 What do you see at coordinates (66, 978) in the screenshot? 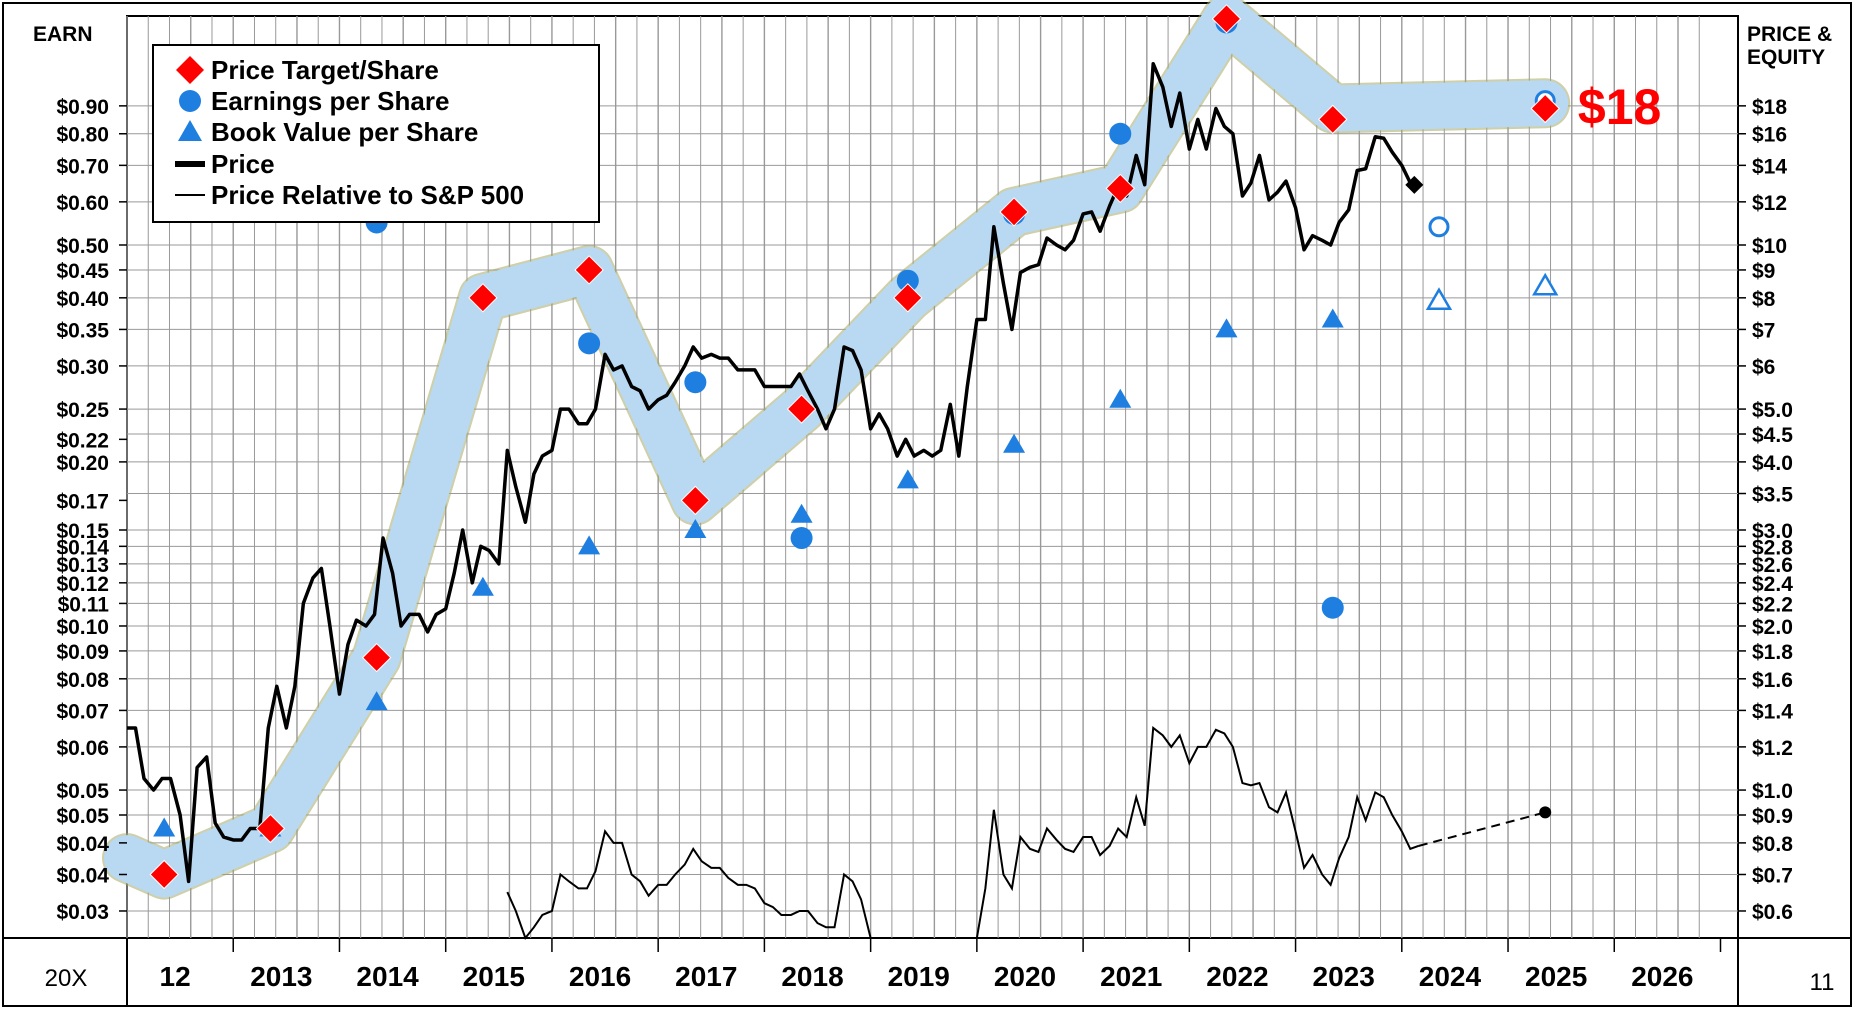
I see `x-corner-left: 20X` at bounding box center [66, 978].